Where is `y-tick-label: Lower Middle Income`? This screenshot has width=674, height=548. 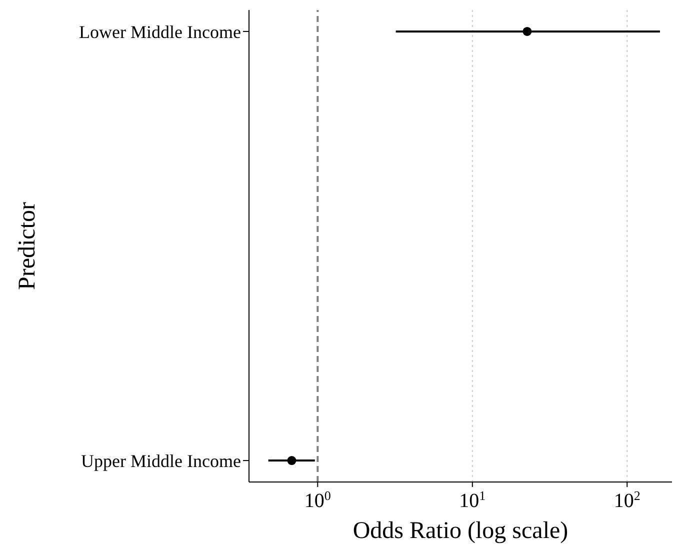 y-tick-label: Lower Middle Income is located at coordinates (160, 32).